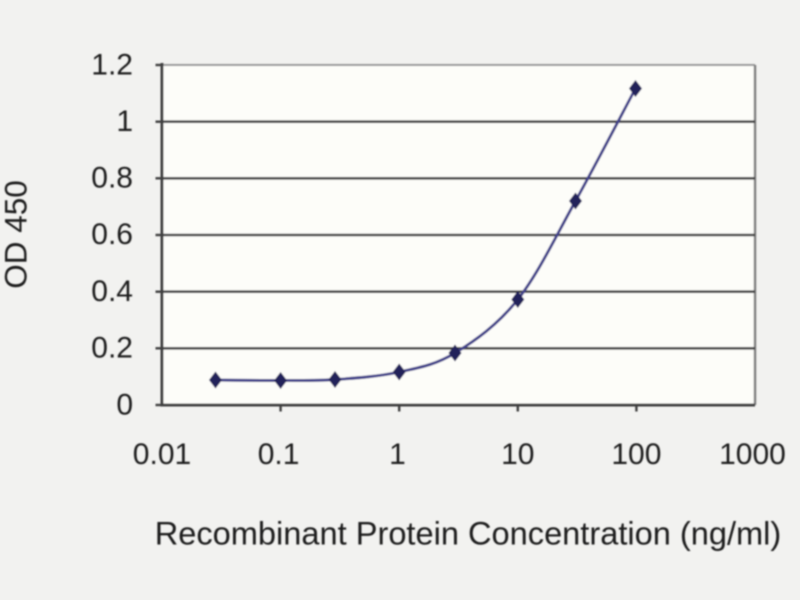 This screenshot has width=800, height=600. I want to click on svg-text: 0.6, so click(112, 234).